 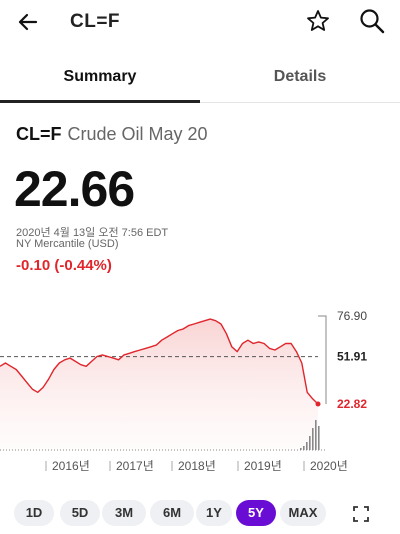 What do you see at coordinates (256, 513) in the screenshot?
I see `range-button-5y: 5Y` at bounding box center [256, 513].